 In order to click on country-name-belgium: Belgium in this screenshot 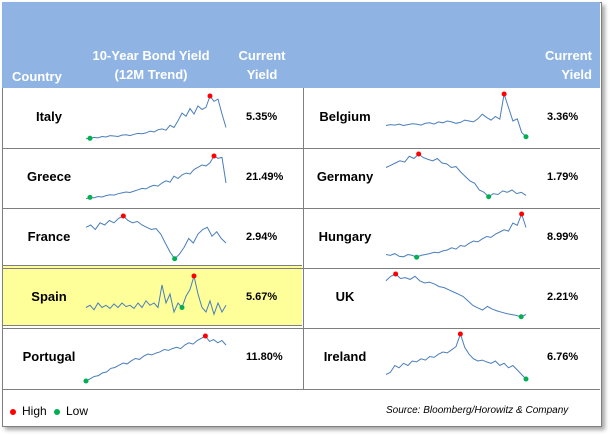, I will do `click(345, 116)`.